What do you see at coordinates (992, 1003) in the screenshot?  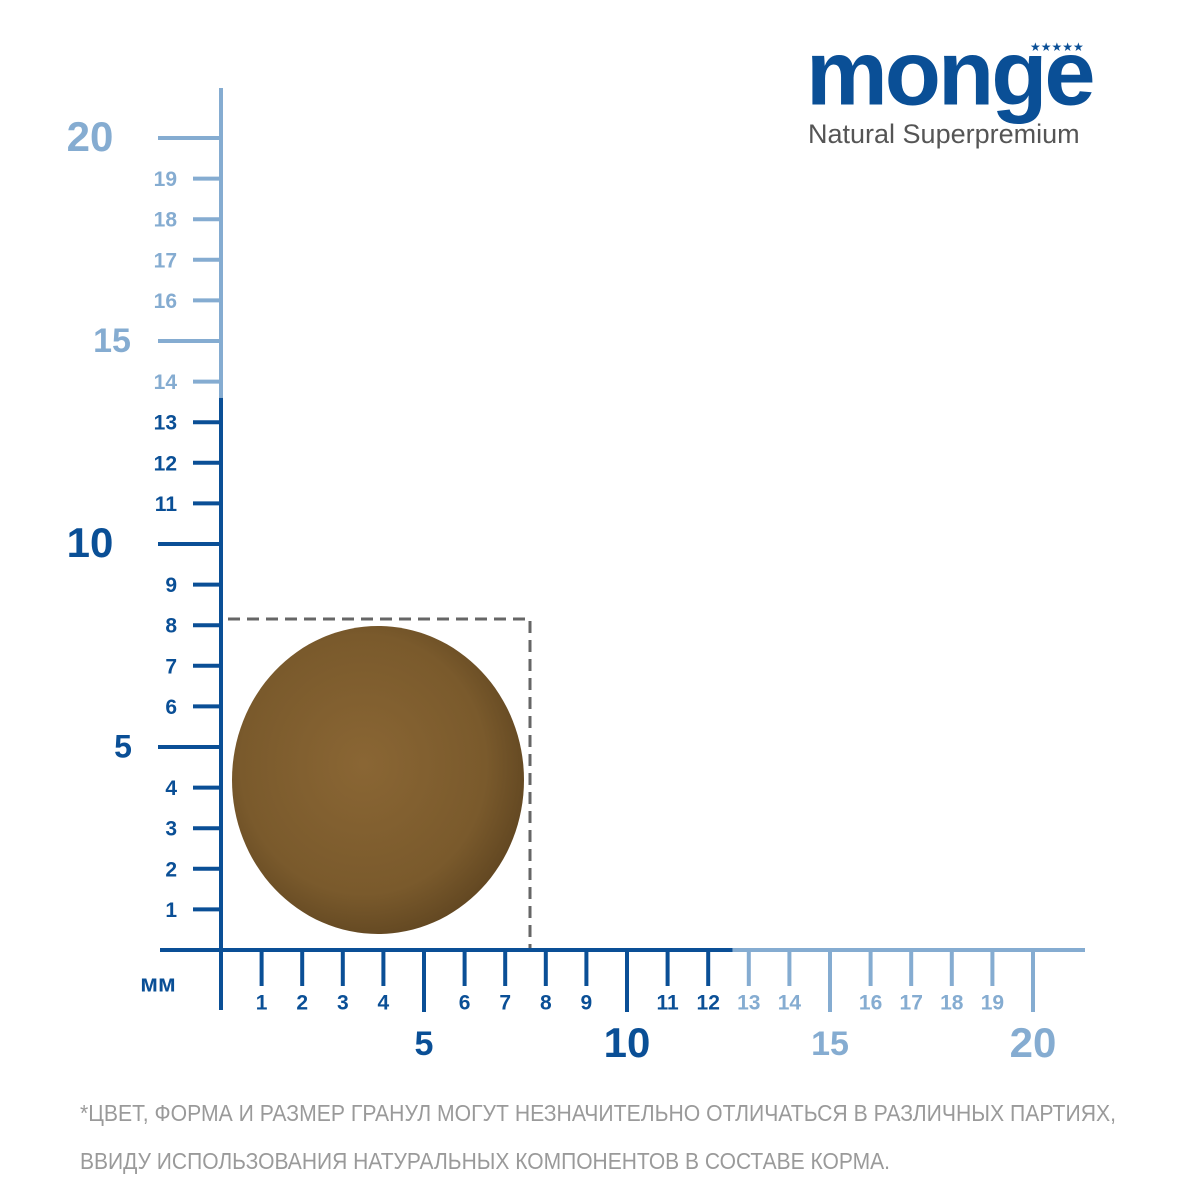 I see `x-tick-label: 19` at bounding box center [992, 1003].